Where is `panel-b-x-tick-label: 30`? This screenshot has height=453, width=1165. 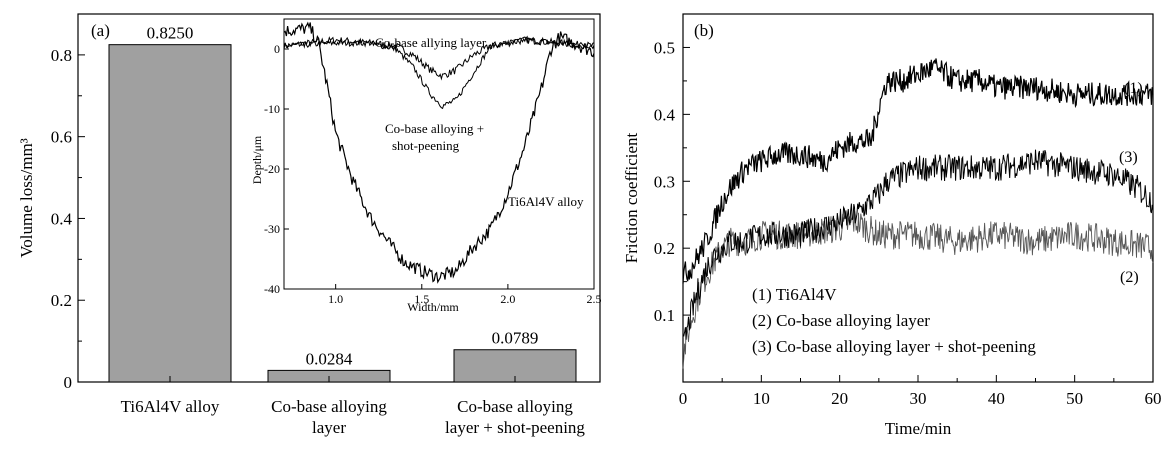
panel-b-x-tick-label: 30 is located at coordinates (918, 398).